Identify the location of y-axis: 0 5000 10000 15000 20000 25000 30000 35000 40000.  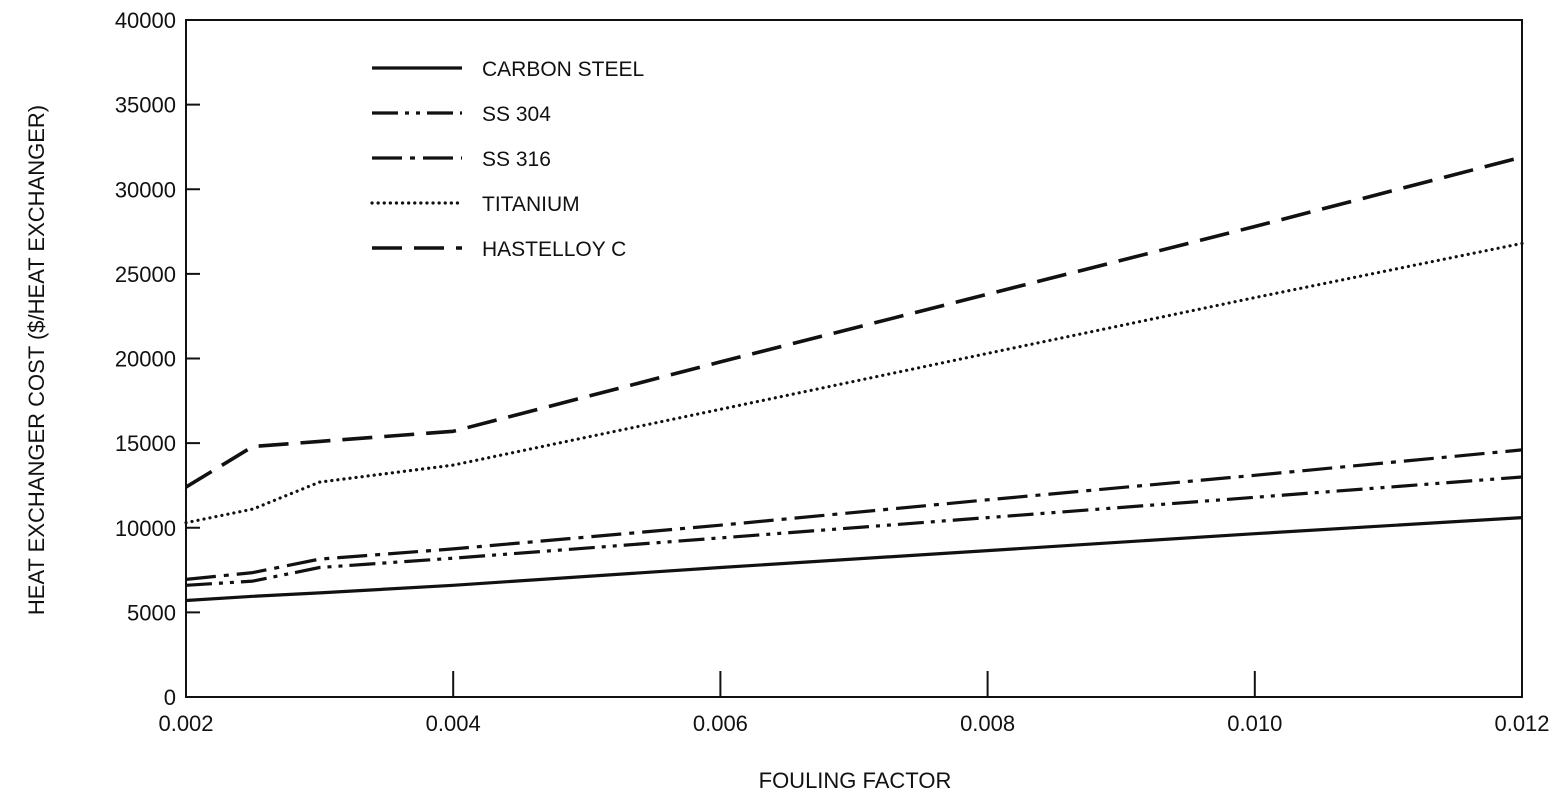
(157, 359).